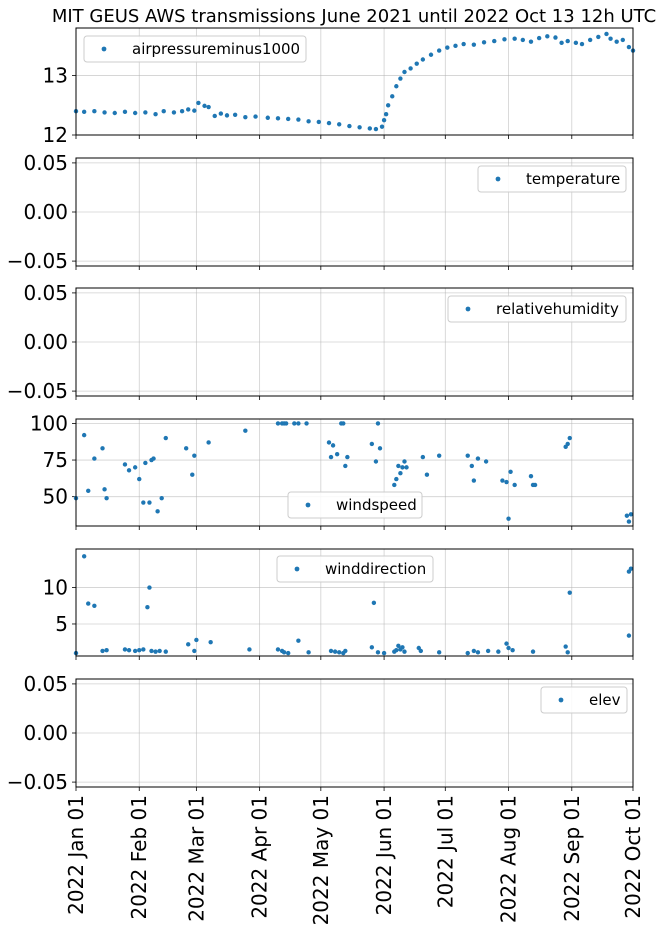  I want to click on panel-relativehumidity: −0.05 0.00 0.05 relativehumidity, so click(320, 342).